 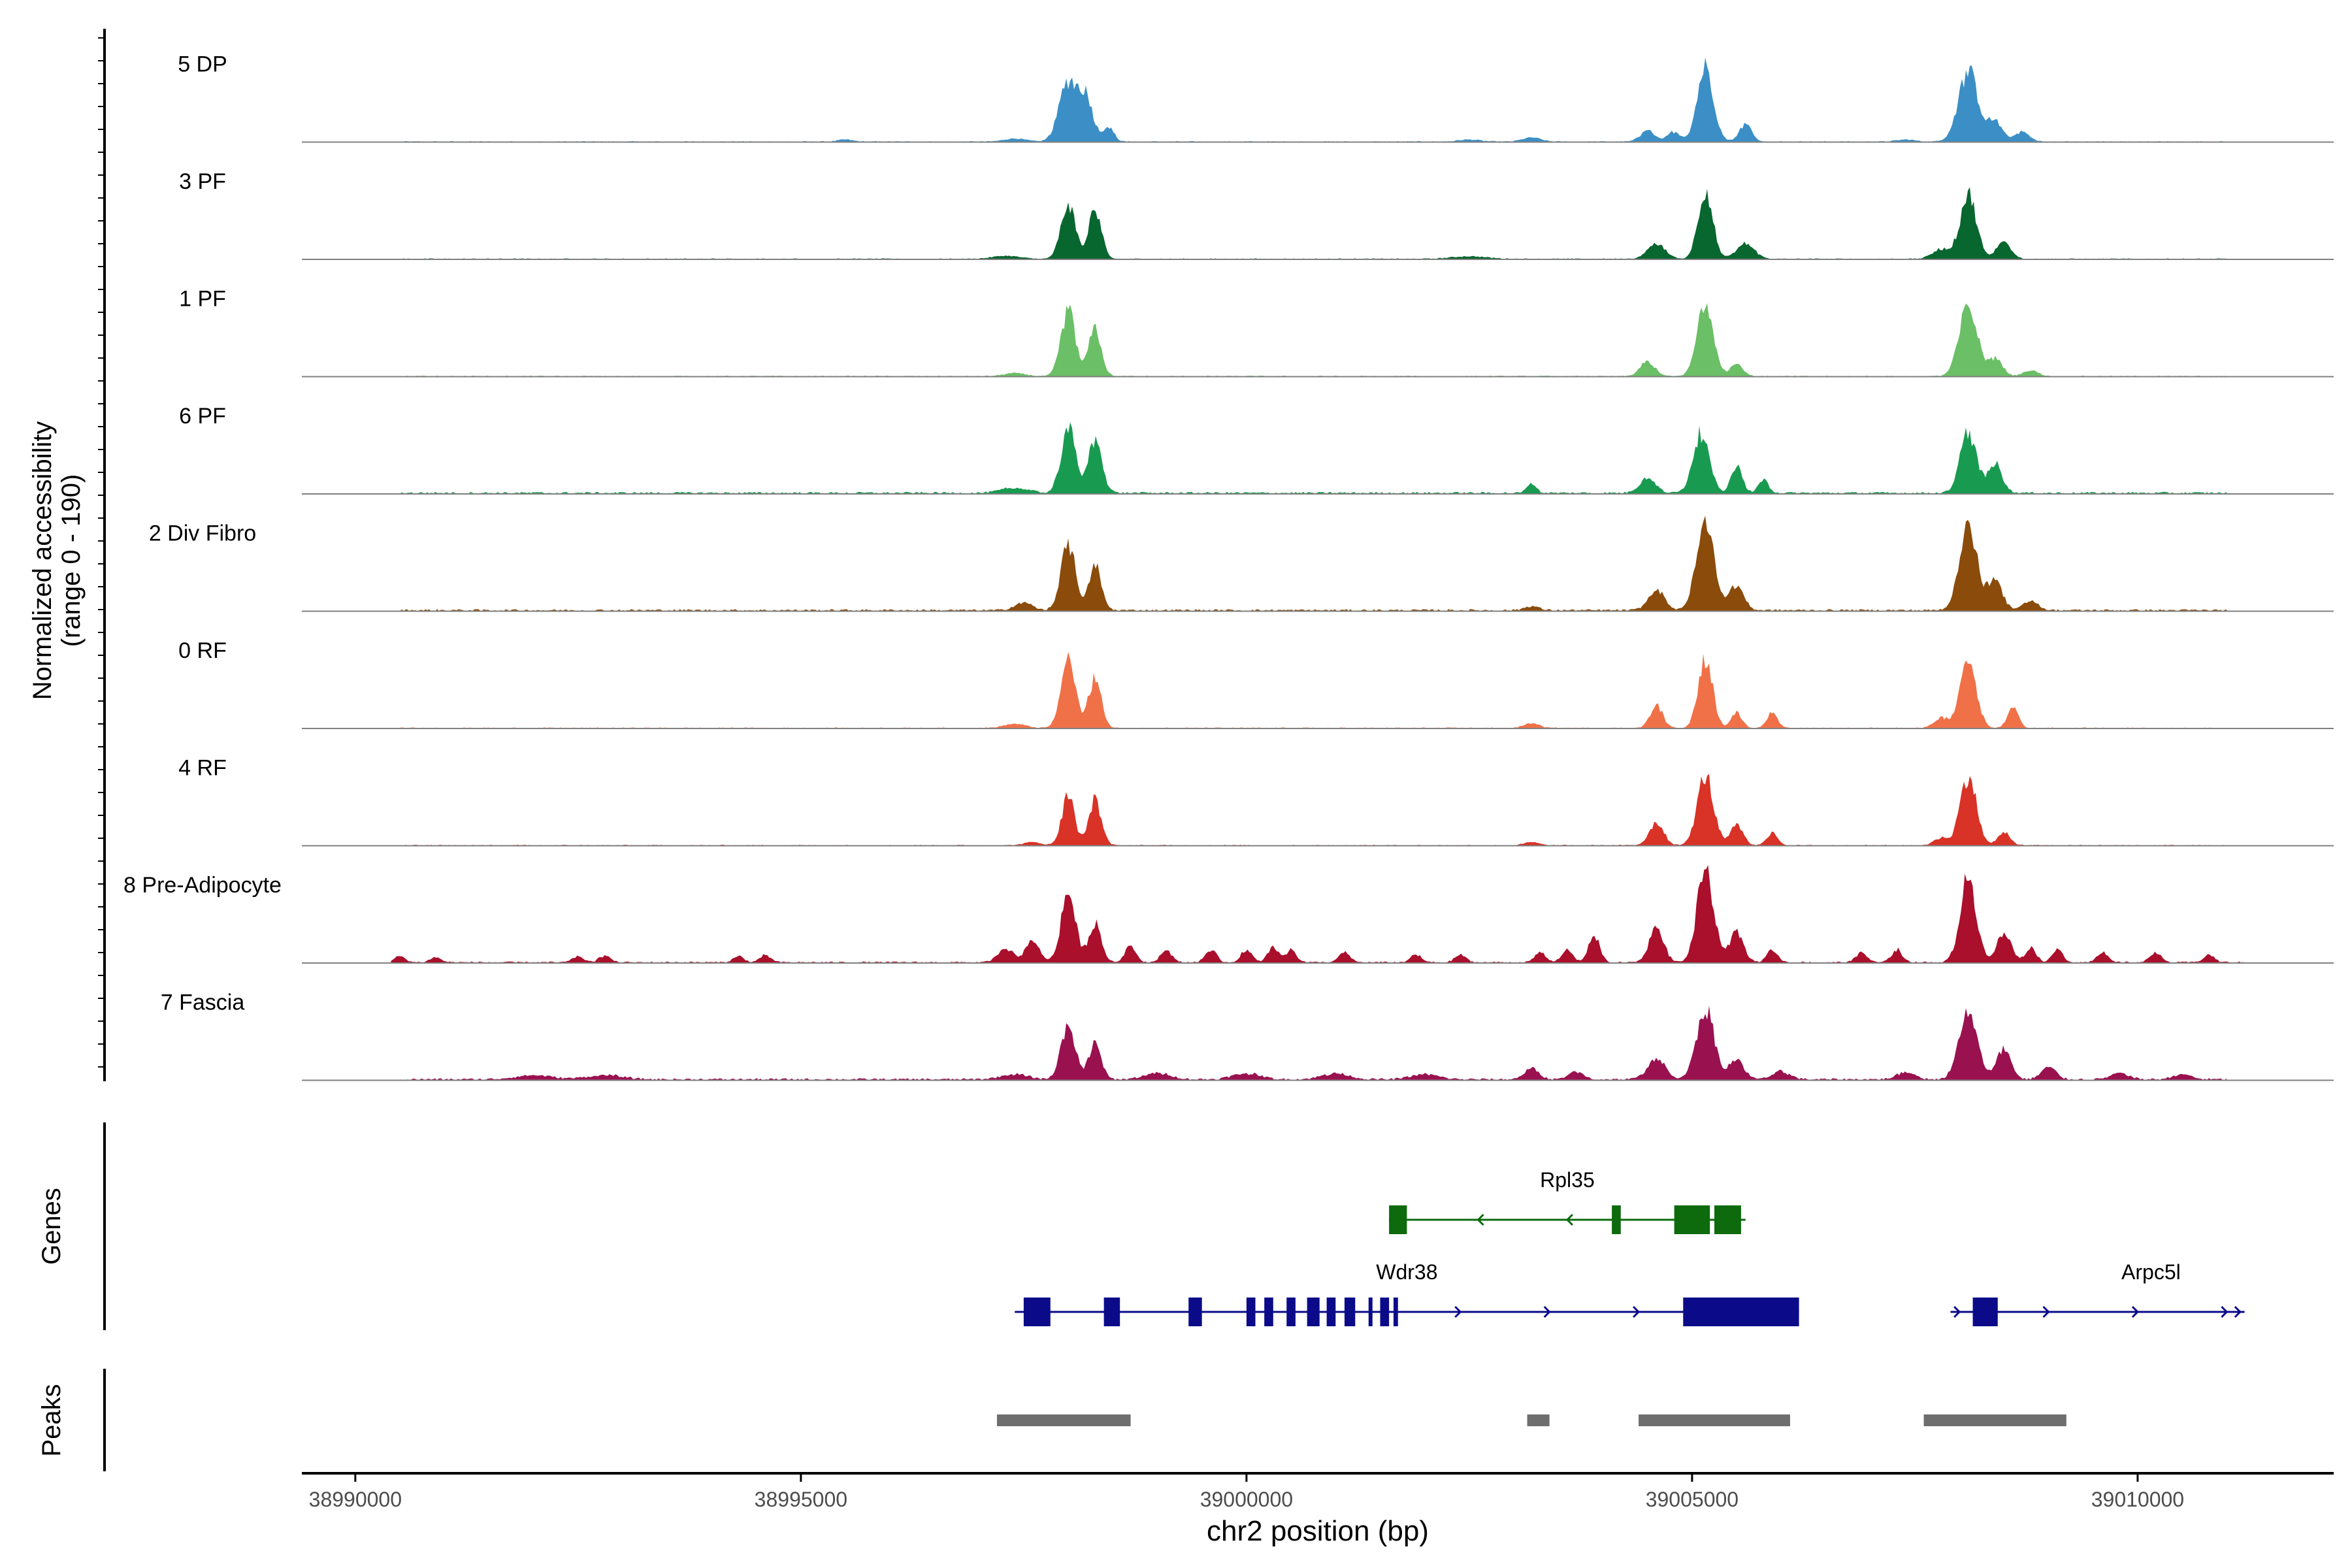 What do you see at coordinates (801, 1499) in the screenshot?
I see `x-tick-label: 38995000` at bounding box center [801, 1499].